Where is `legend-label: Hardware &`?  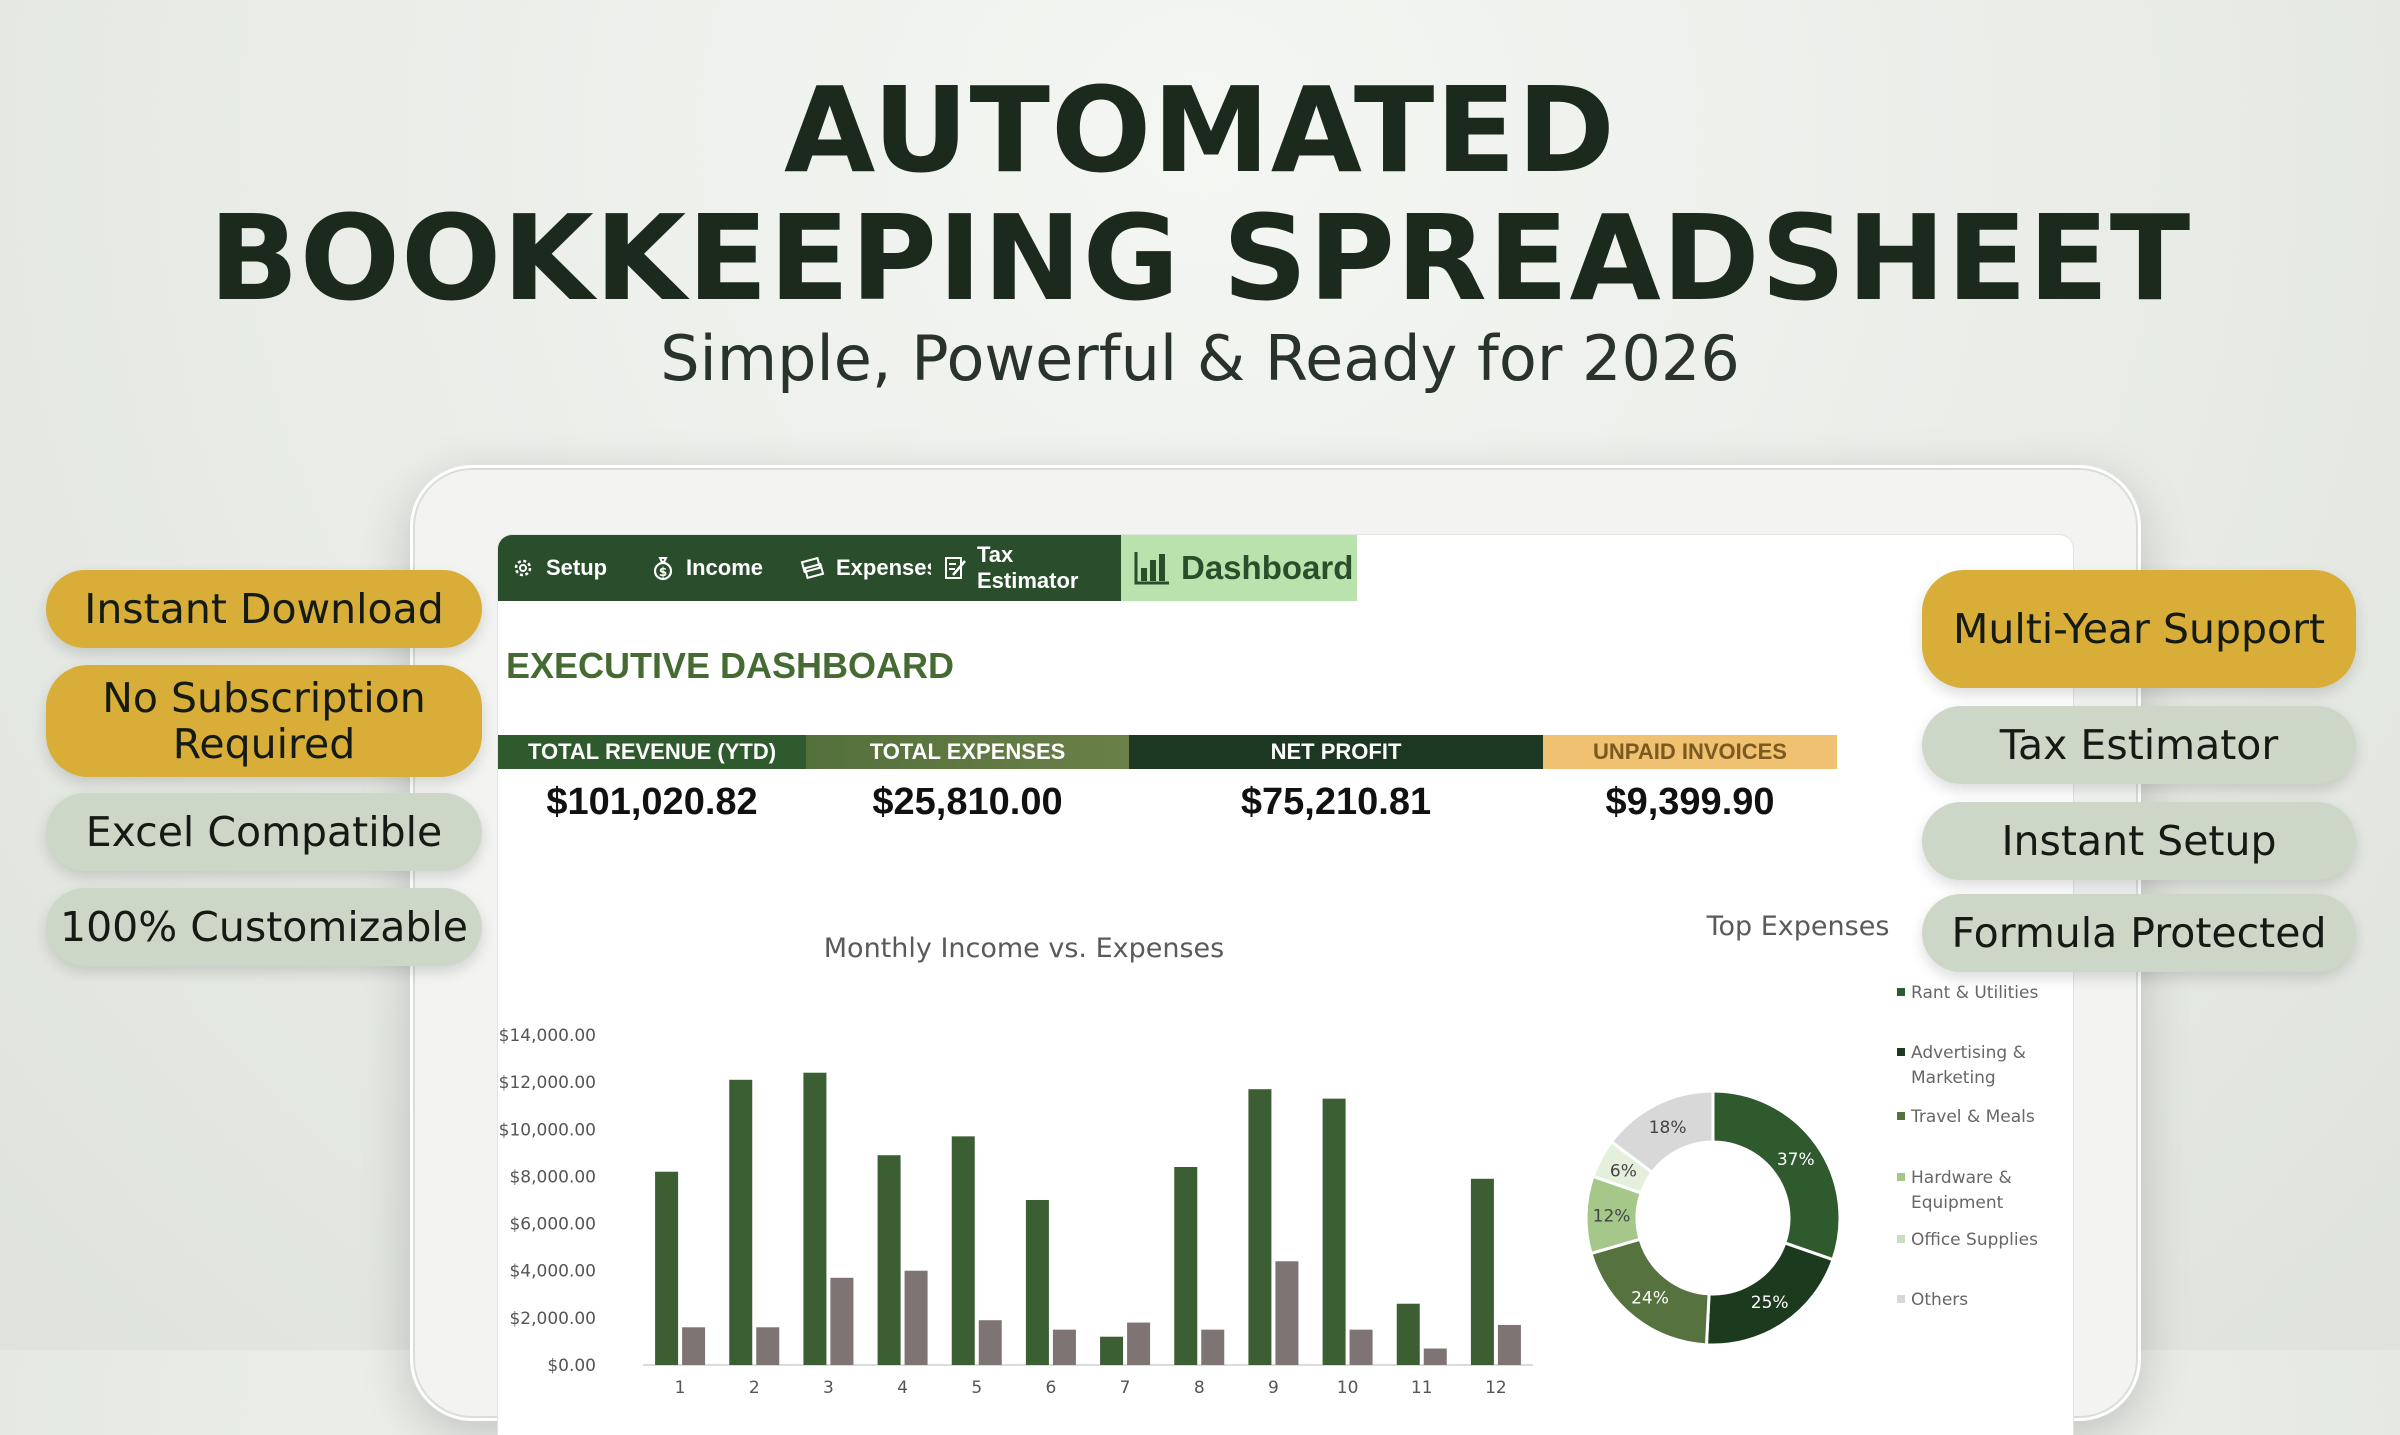 legend-label: Hardware & is located at coordinates (1961, 1178).